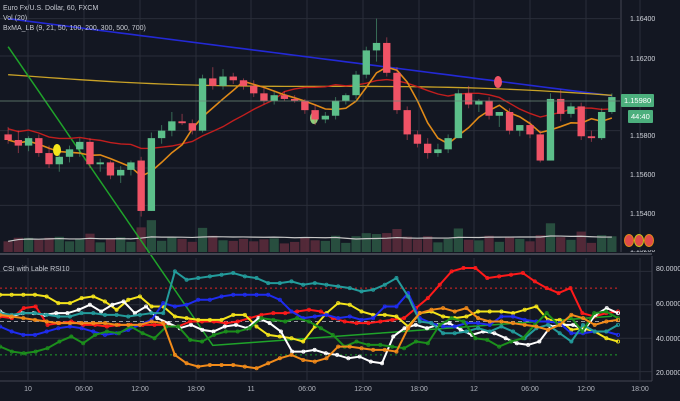 The width and height of the screenshot is (680, 401). I want to click on osc-axis-label: 60.0000, so click(668, 304).